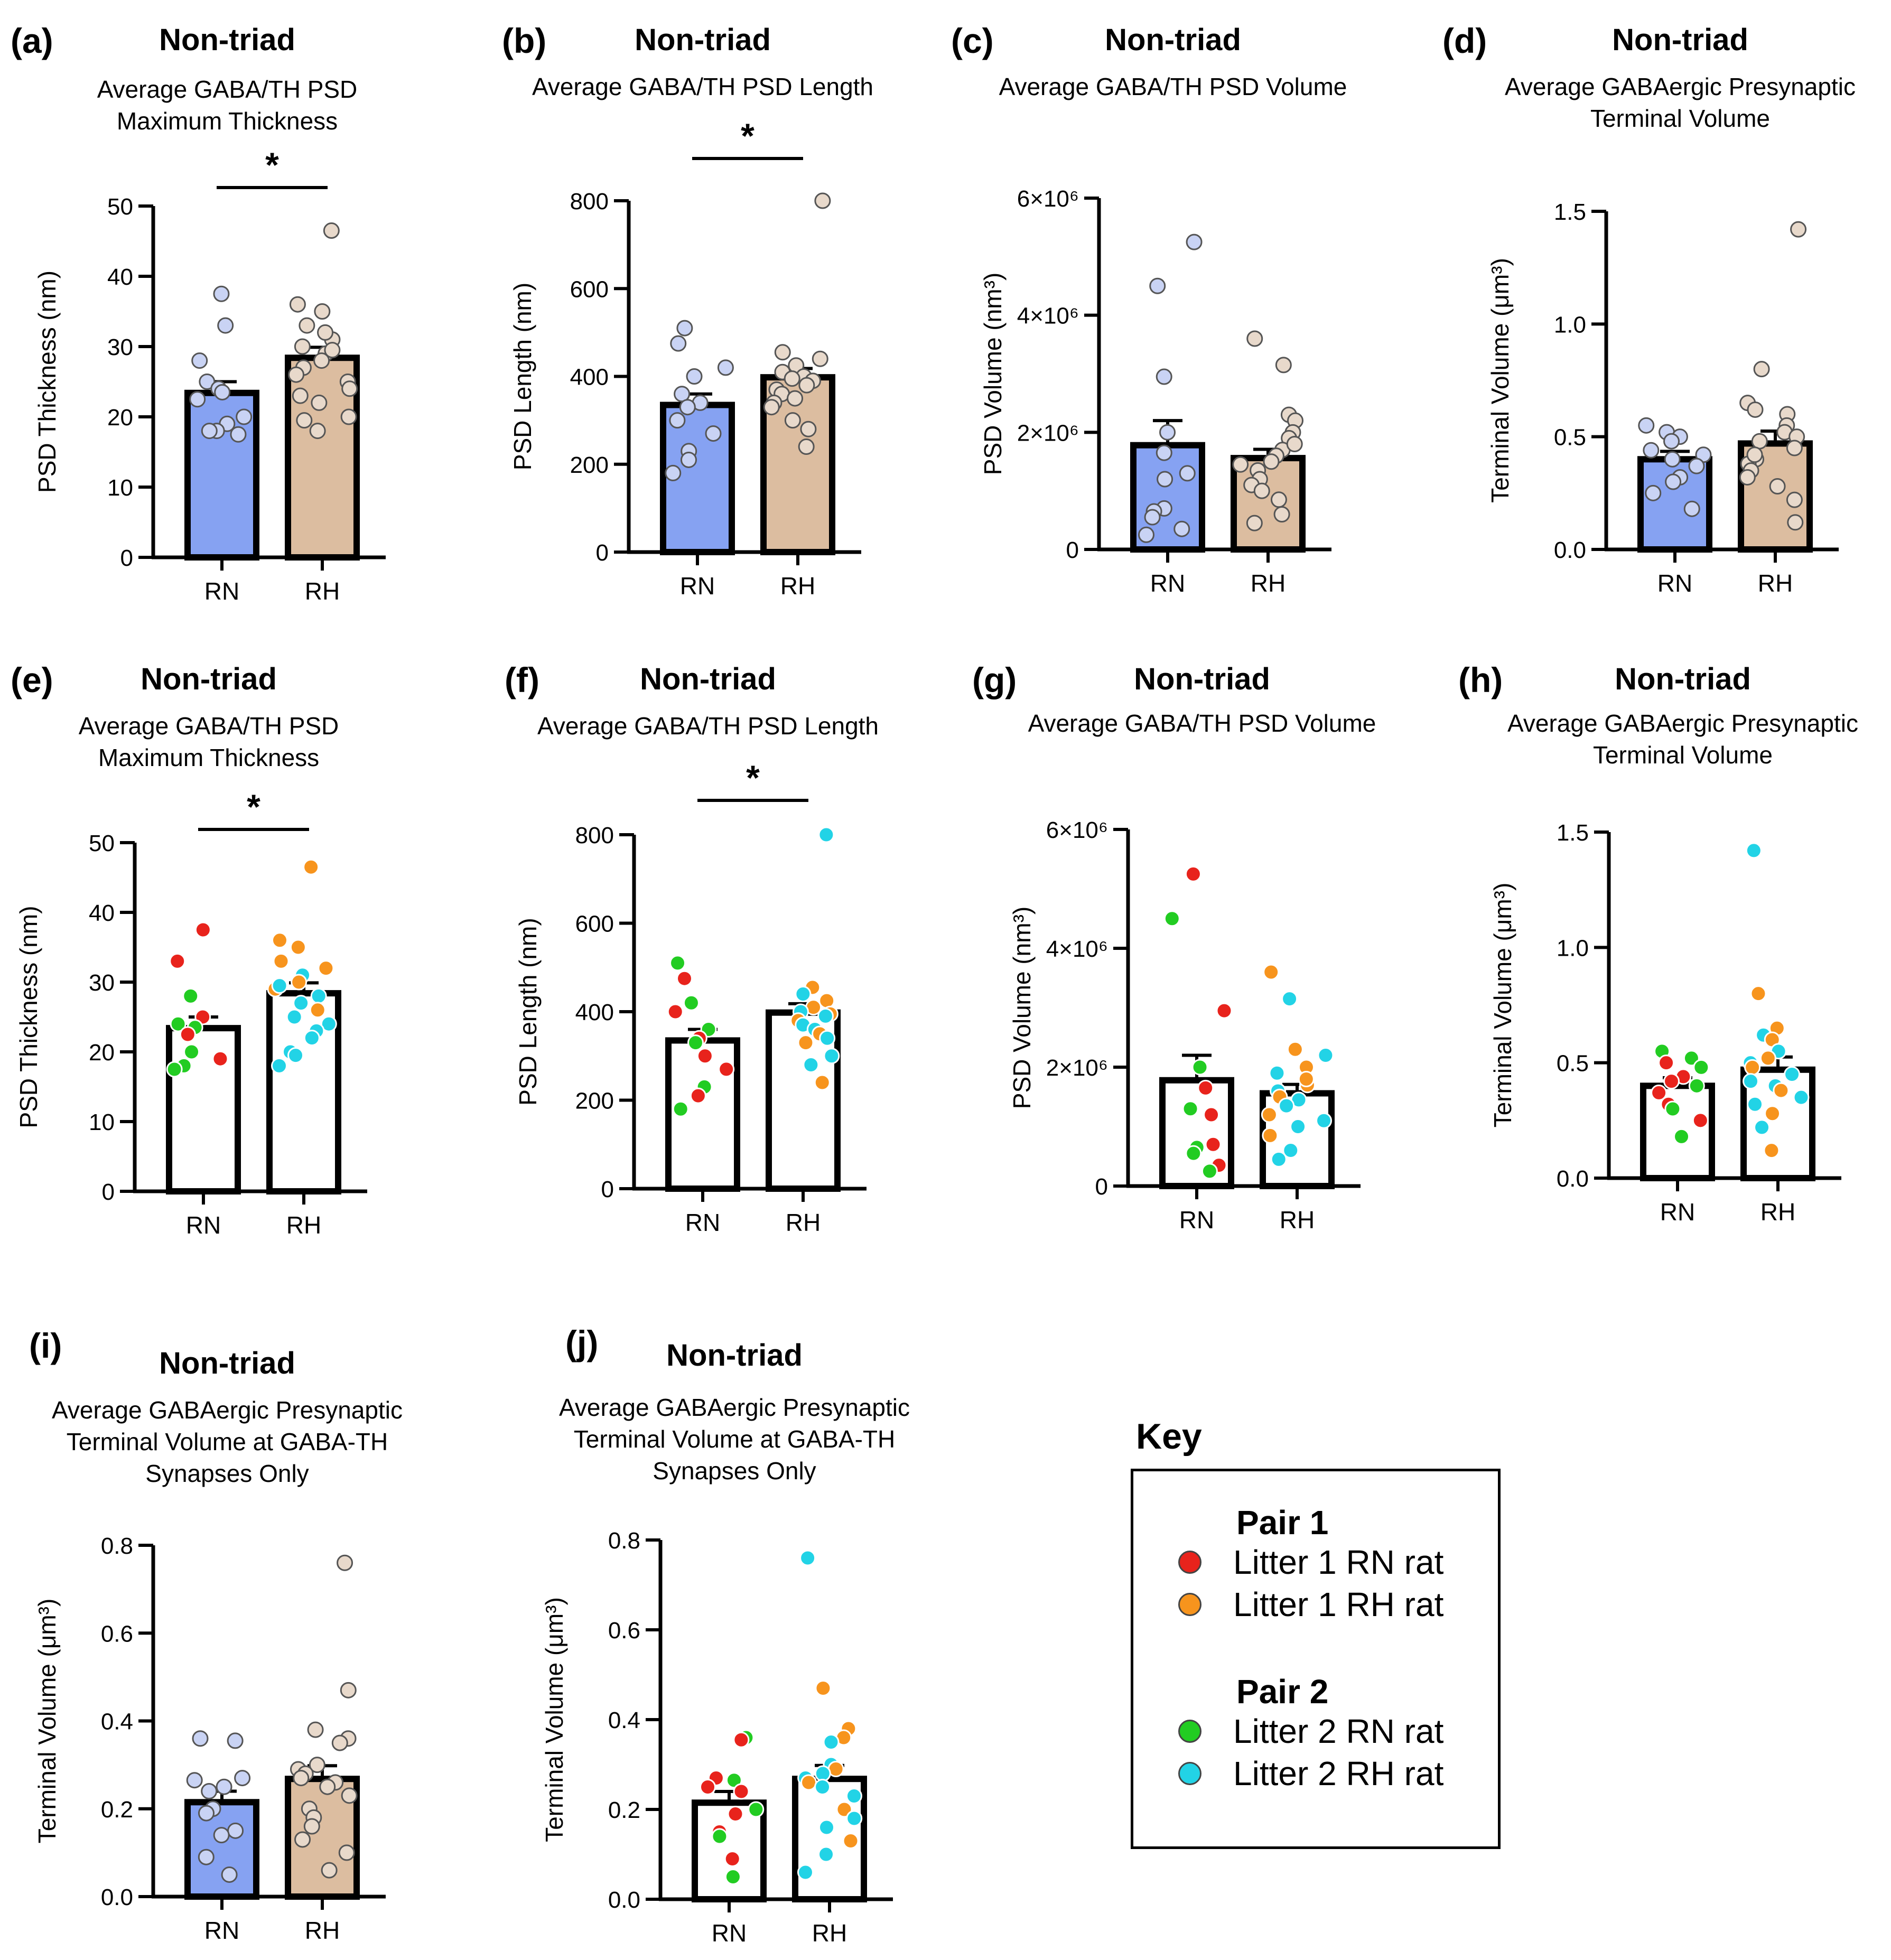 This screenshot has width=1891, height=1960. Describe the element at coordinates (602, 553) in the screenshot. I see `y-tick-label: 0` at that location.